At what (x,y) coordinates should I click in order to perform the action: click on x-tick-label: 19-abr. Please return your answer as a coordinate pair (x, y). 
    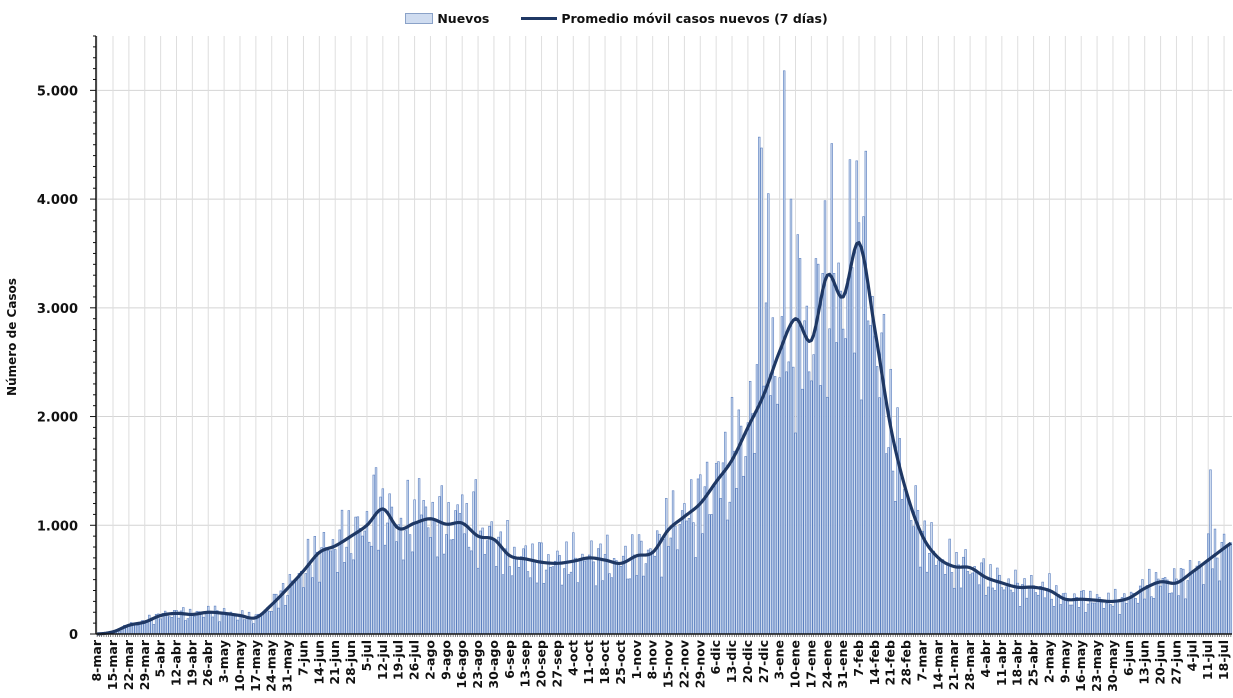
    Looking at the image, I should click on (191, 662).